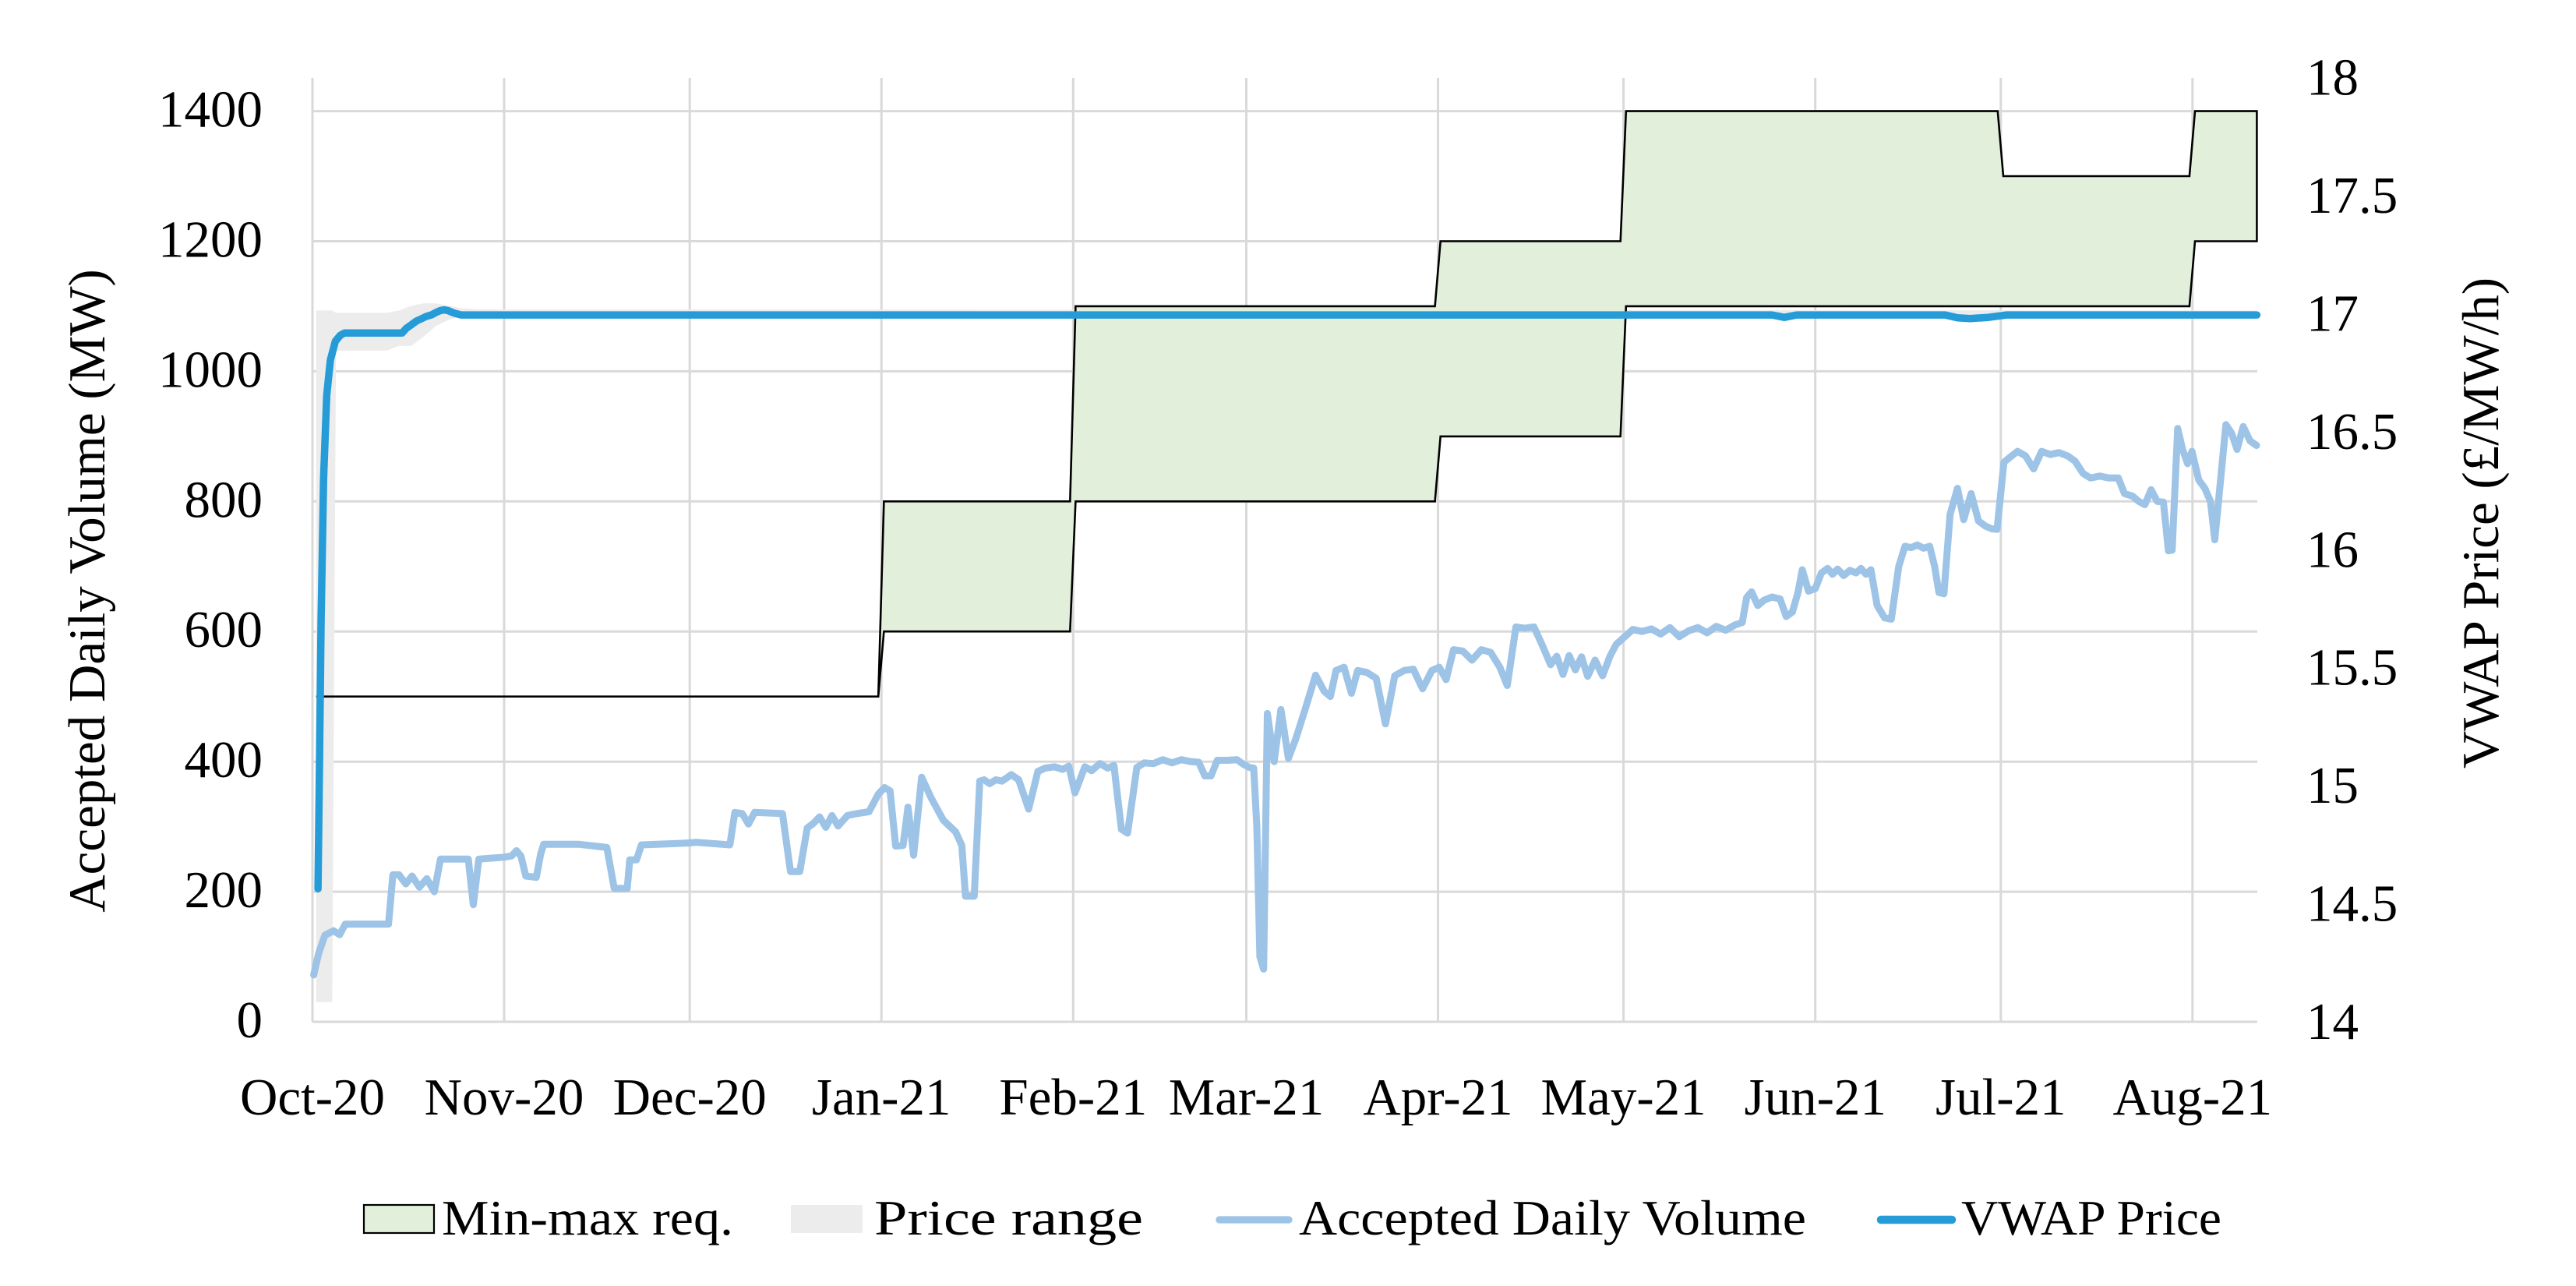 This screenshot has height=1286, width=2576. I want to click on svg-text: 800, so click(224, 499).